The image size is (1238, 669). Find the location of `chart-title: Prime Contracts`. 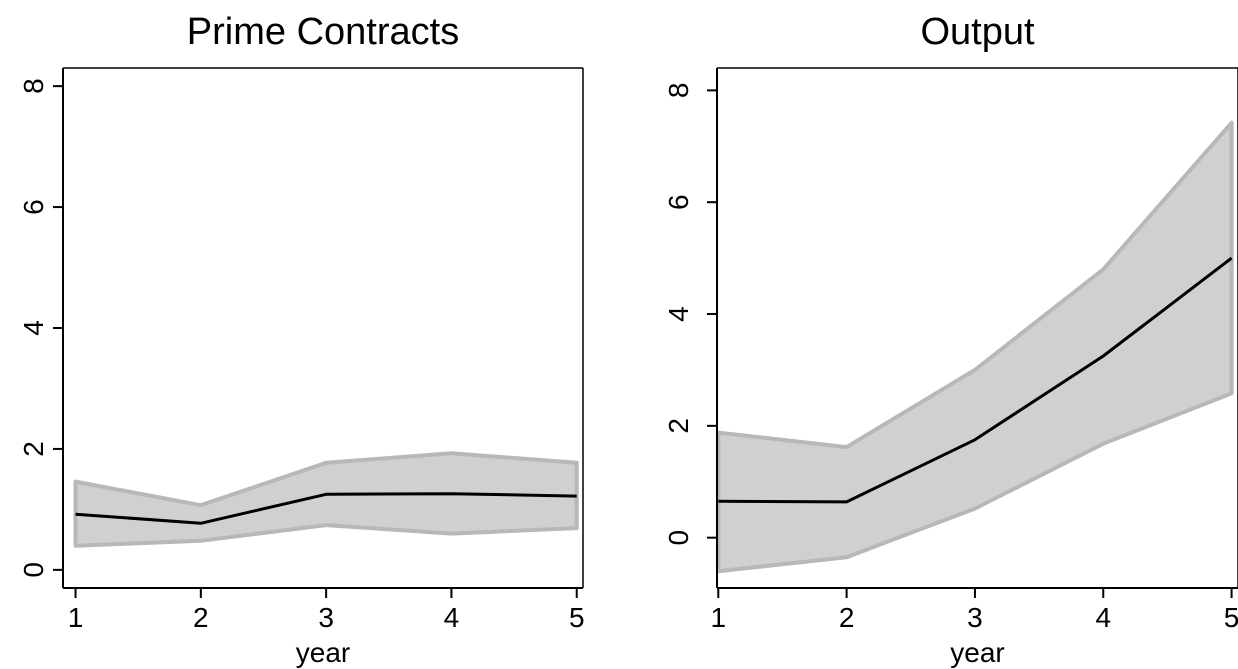

chart-title: Prime Contracts is located at coordinates (323, 32).